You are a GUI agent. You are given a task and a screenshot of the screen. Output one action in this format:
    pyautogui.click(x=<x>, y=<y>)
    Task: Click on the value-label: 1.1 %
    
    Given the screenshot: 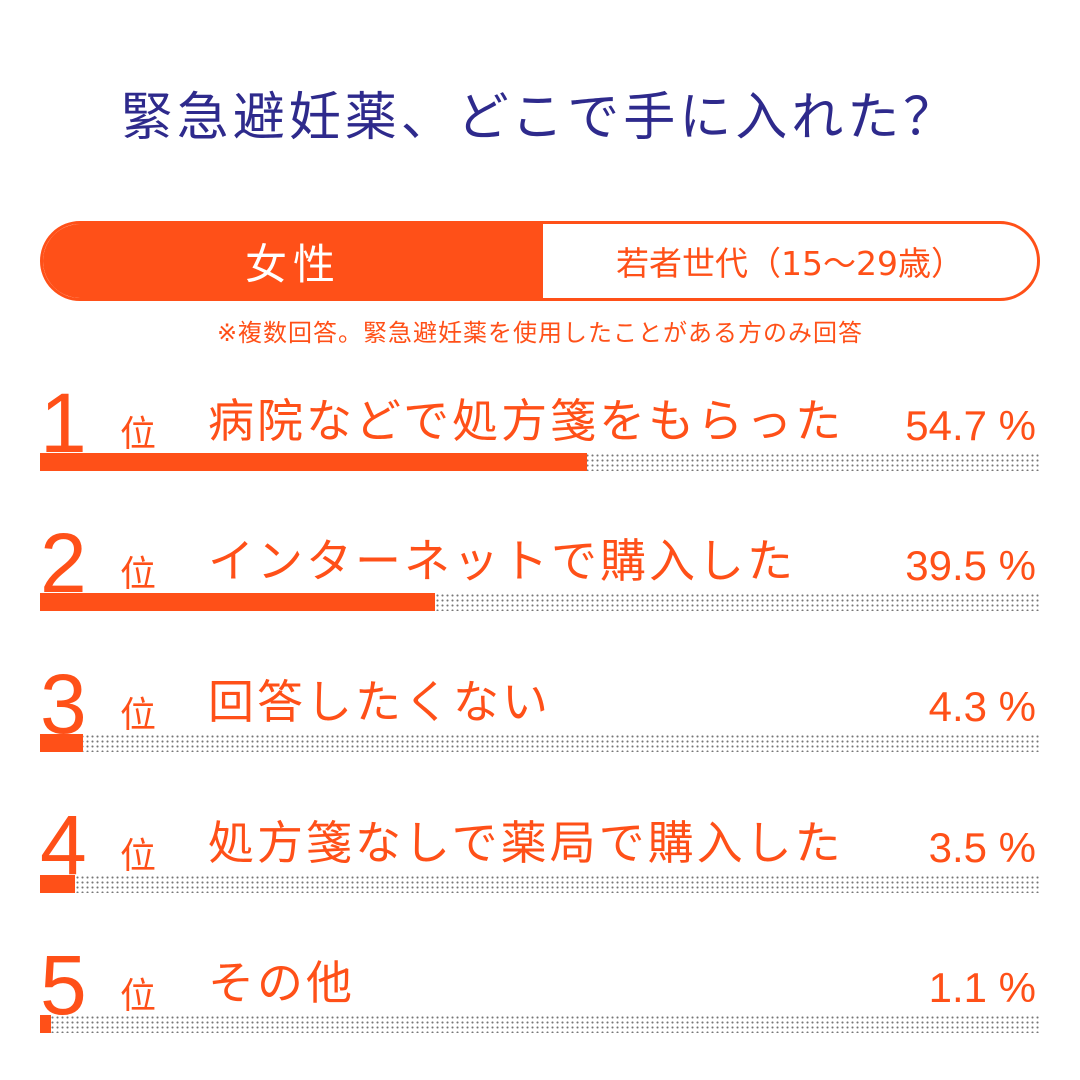 What is the action you would take?
    pyautogui.click(x=982, y=987)
    